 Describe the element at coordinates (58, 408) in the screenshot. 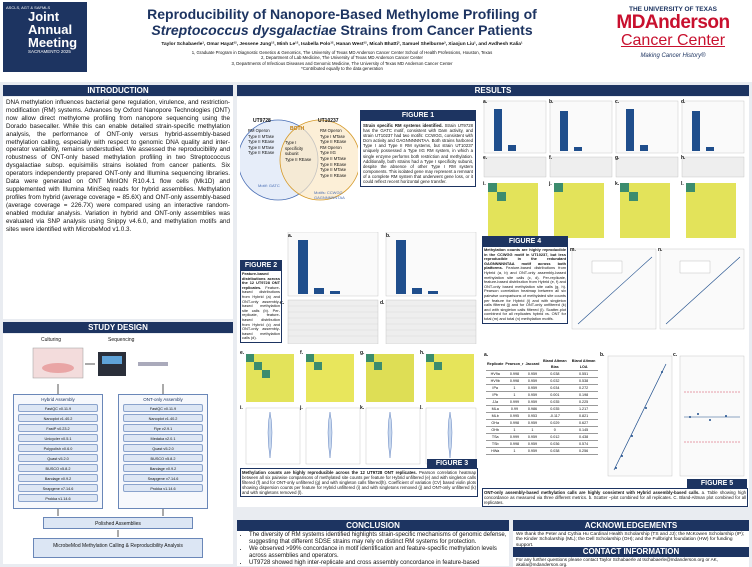

I see `tool: FastQC v0.11.9` at that location.